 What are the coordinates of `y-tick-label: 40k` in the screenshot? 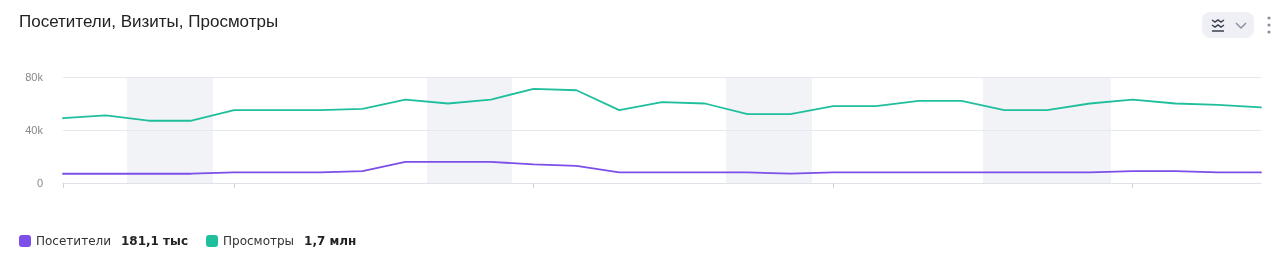 It's located at (34, 130).